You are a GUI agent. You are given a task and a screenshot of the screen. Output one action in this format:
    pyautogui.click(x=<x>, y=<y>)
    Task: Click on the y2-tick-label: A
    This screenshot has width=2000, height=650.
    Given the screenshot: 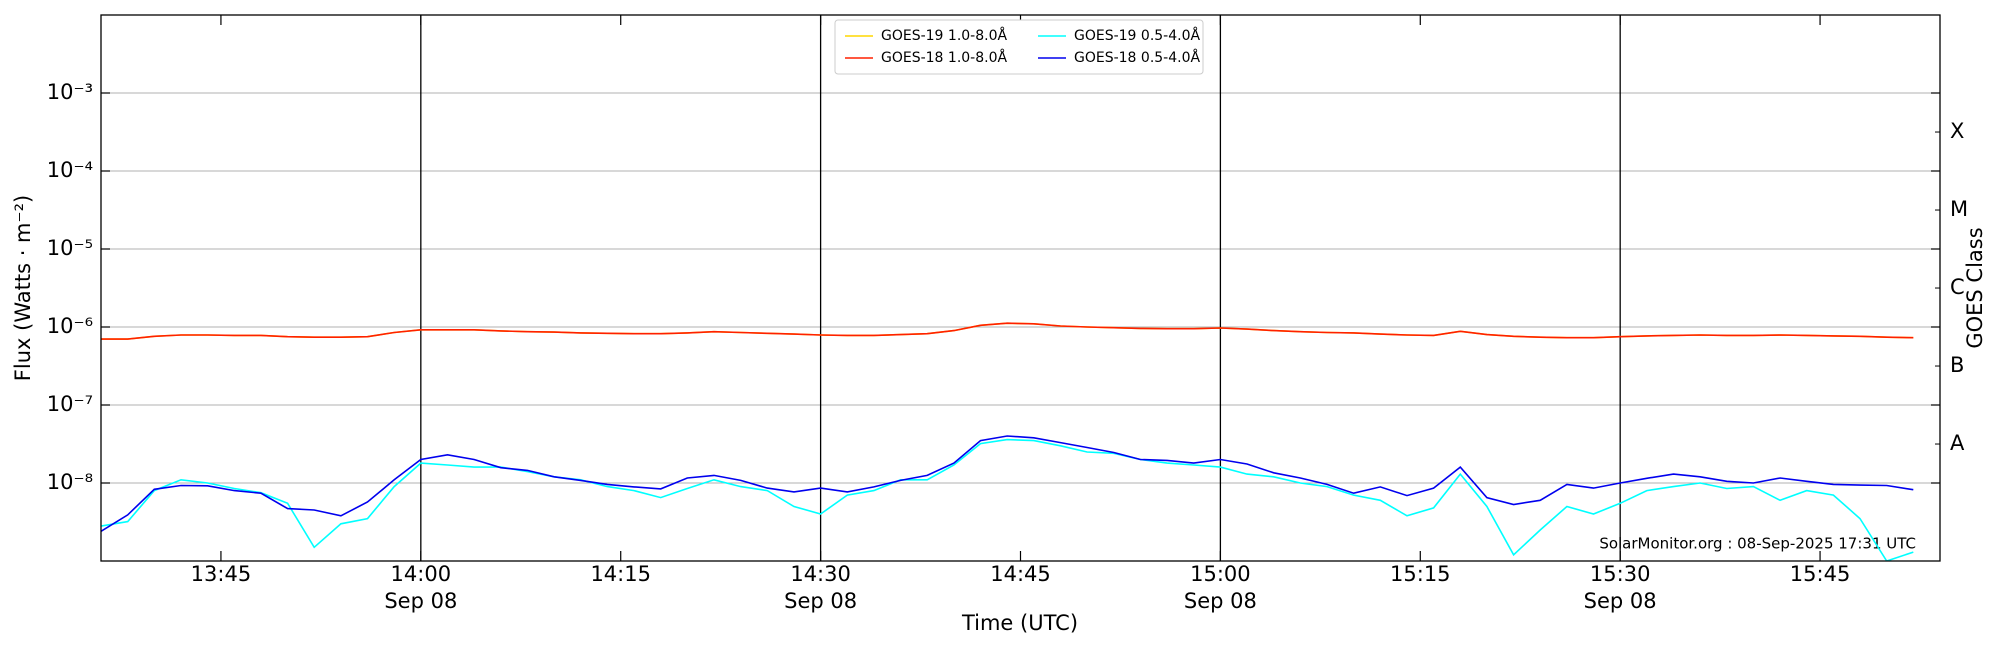 What is the action you would take?
    pyautogui.click(x=1957, y=443)
    